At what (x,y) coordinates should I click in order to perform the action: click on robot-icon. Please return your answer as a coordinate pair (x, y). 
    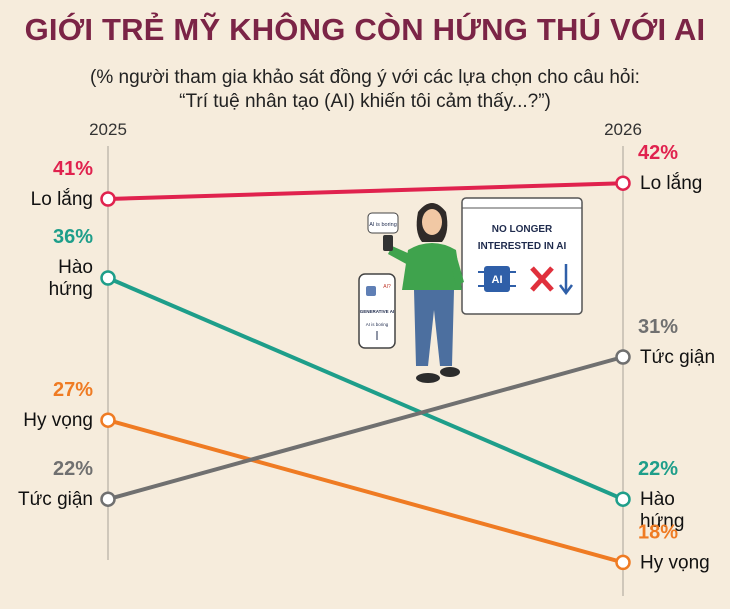
    Looking at the image, I should click on (371, 291).